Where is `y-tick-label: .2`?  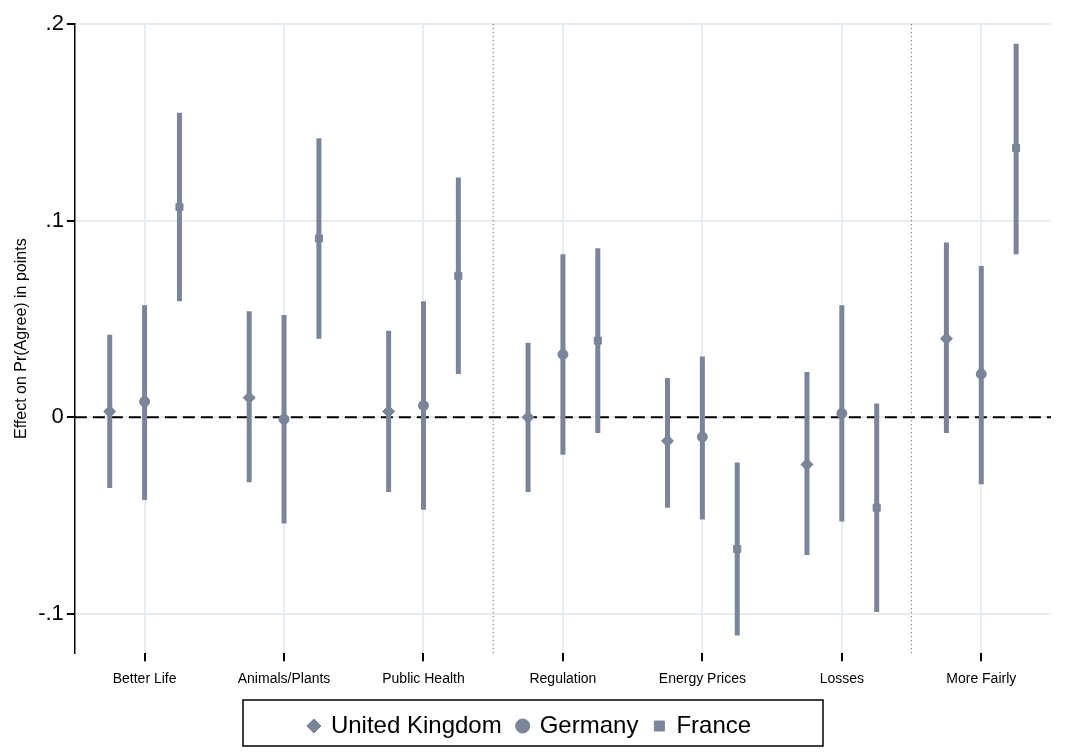 y-tick-label: .2 is located at coordinates (54, 23).